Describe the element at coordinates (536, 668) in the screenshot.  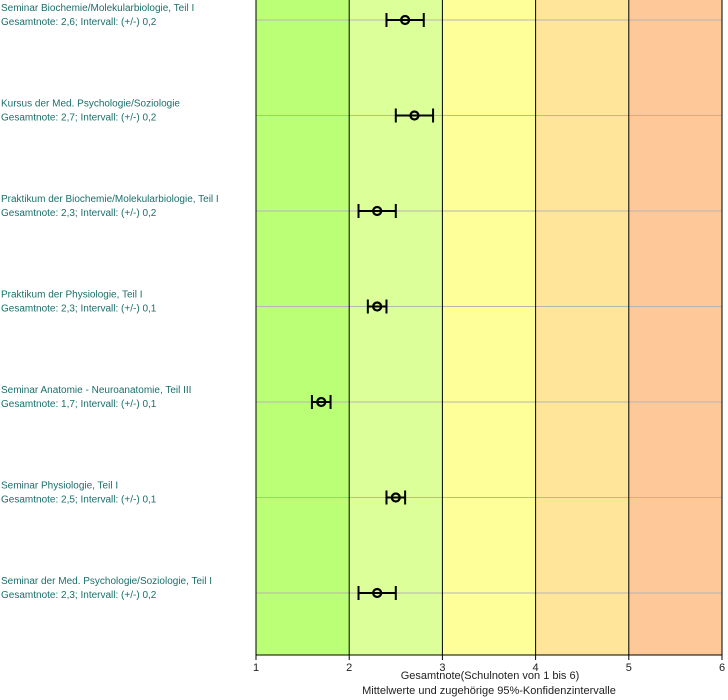
I see `x-tick-label: 4` at that location.